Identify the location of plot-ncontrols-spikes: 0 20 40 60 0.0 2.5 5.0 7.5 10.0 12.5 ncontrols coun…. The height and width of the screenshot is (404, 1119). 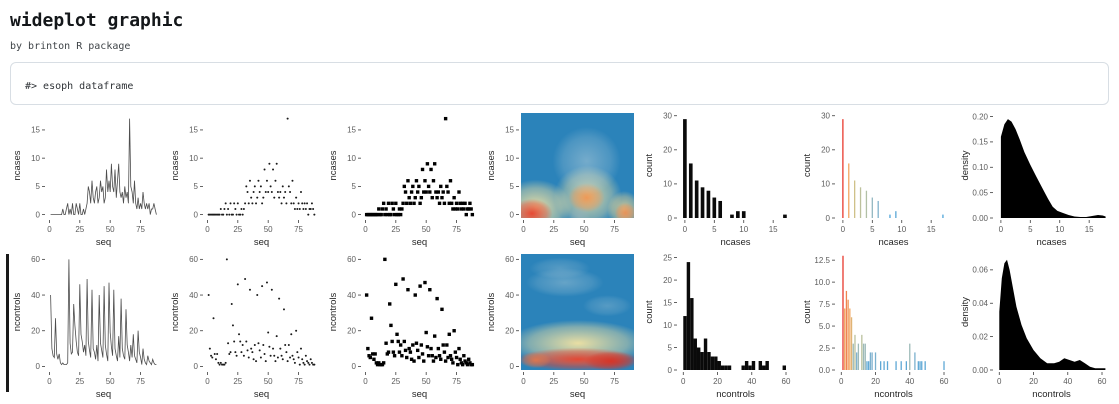
(879, 324).